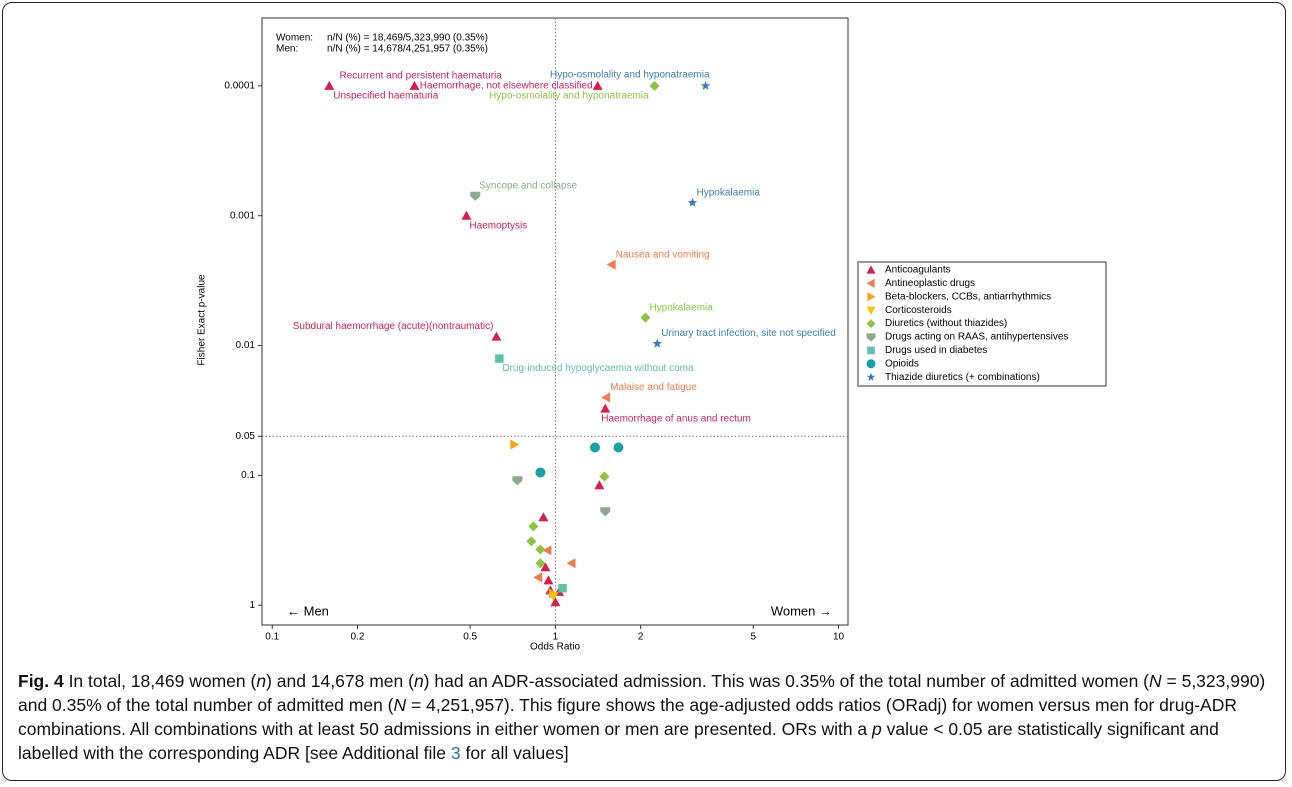 This screenshot has height=787, width=1292. What do you see at coordinates (287, 49) in the screenshot?
I see `annotation: Men:` at bounding box center [287, 49].